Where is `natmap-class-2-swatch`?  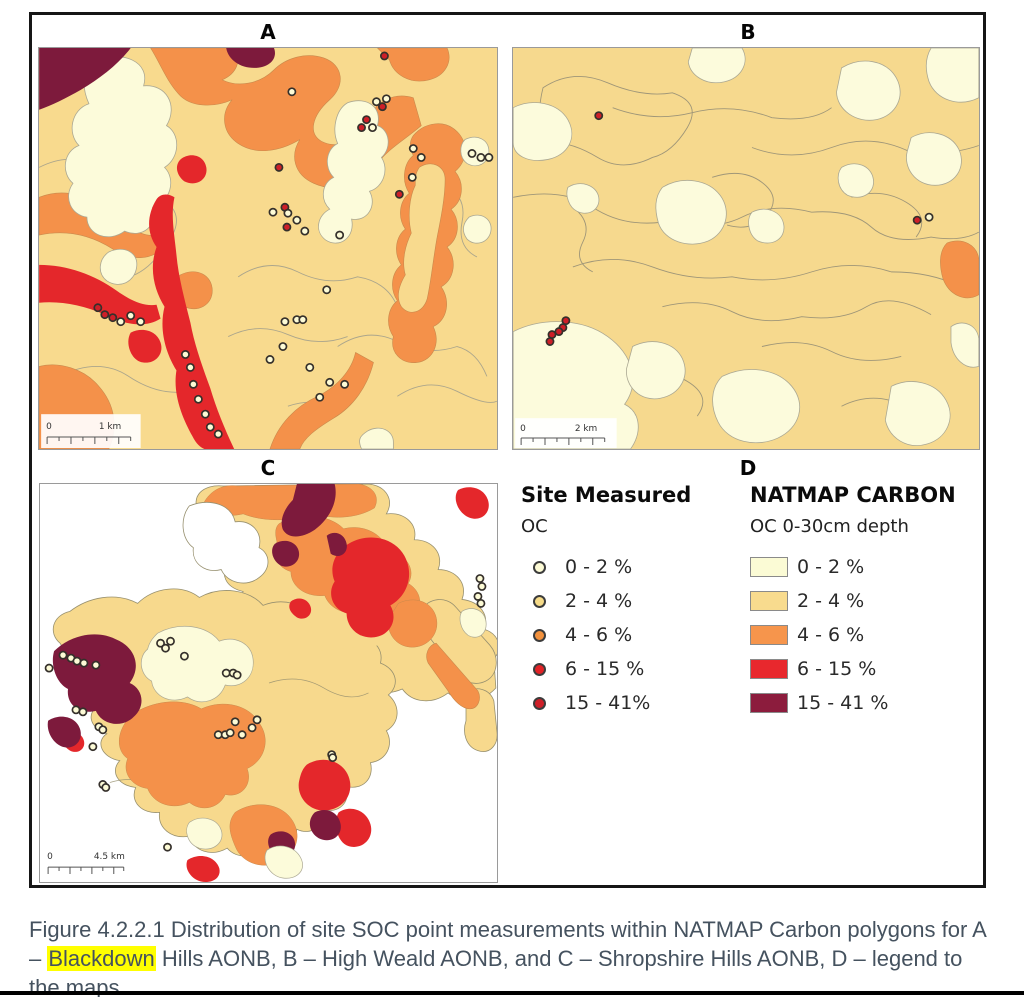 natmap-class-2-swatch is located at coordinates (769, 601).